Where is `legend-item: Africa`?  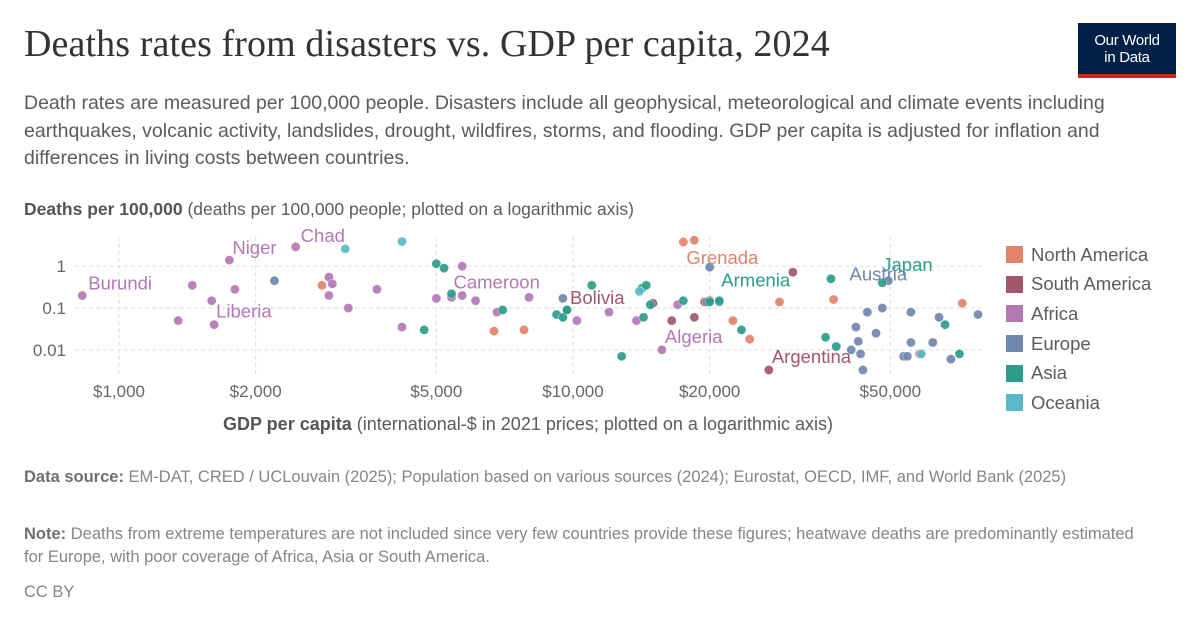 legend-item: Africa is located at coordinates (1078, 314).